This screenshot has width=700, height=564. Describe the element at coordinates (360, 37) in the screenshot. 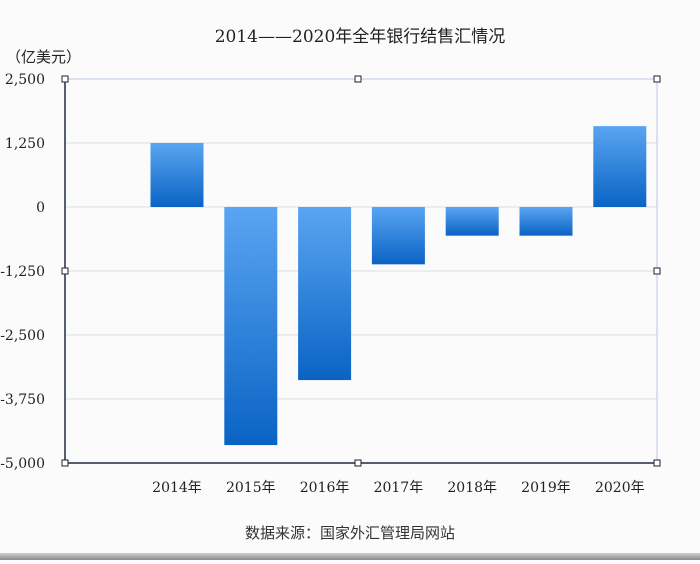

I see `chart-title: 2014——2020年全年银行结售汇情况` at that location.